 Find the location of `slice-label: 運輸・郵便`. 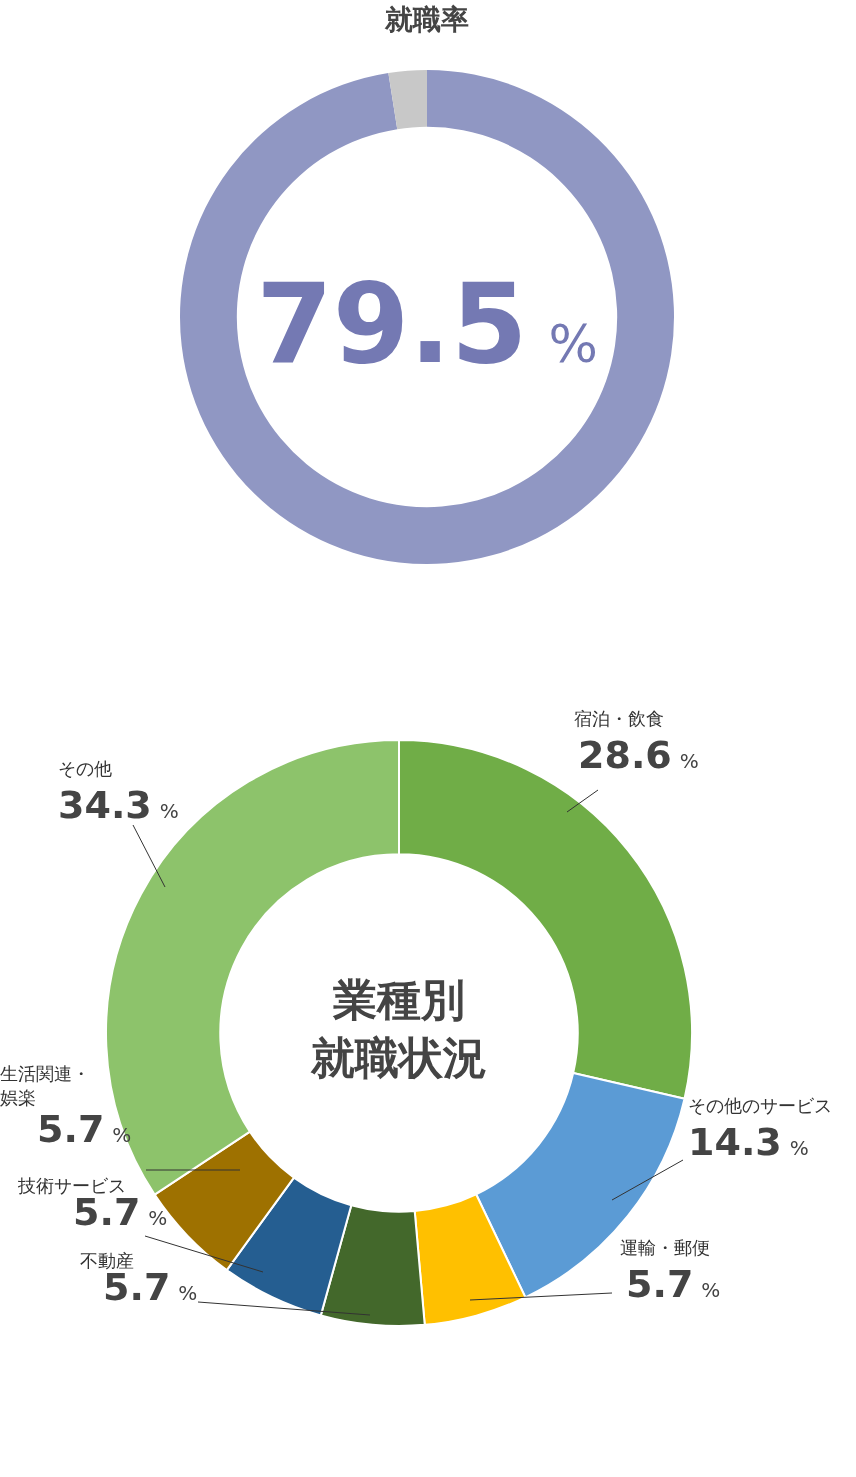

slice-label: 運輸・郵便 is located at coordinates (665, 1247).